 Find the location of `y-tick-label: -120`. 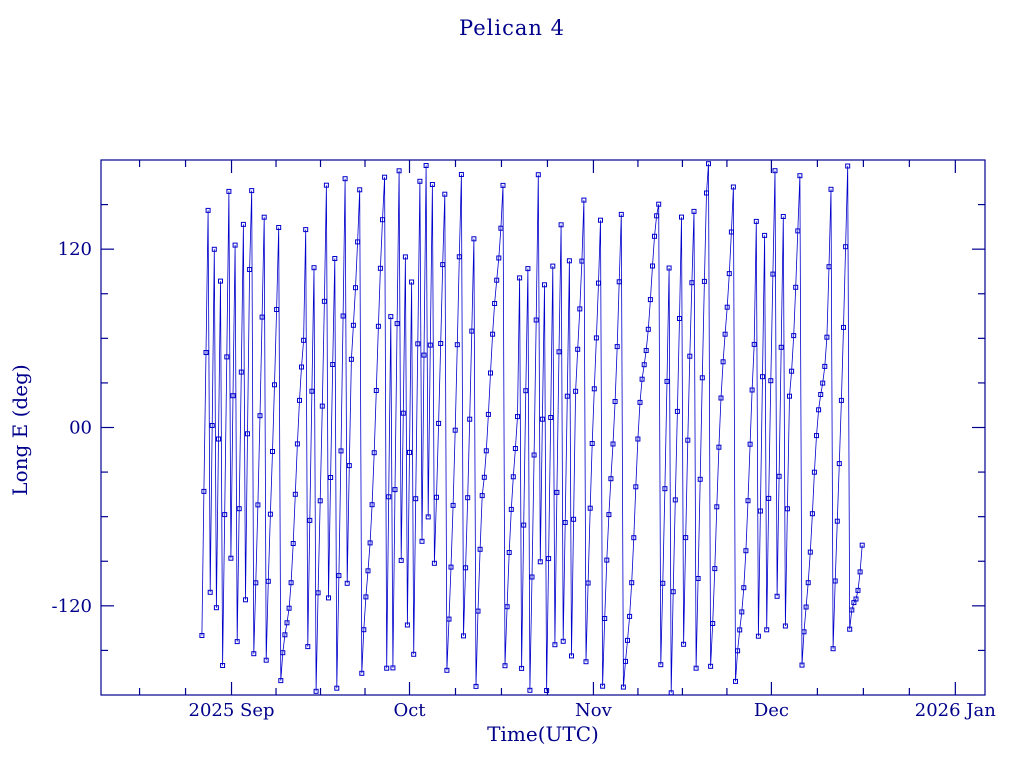

y-tick-label: -120 is located at coordinates (72, 606).